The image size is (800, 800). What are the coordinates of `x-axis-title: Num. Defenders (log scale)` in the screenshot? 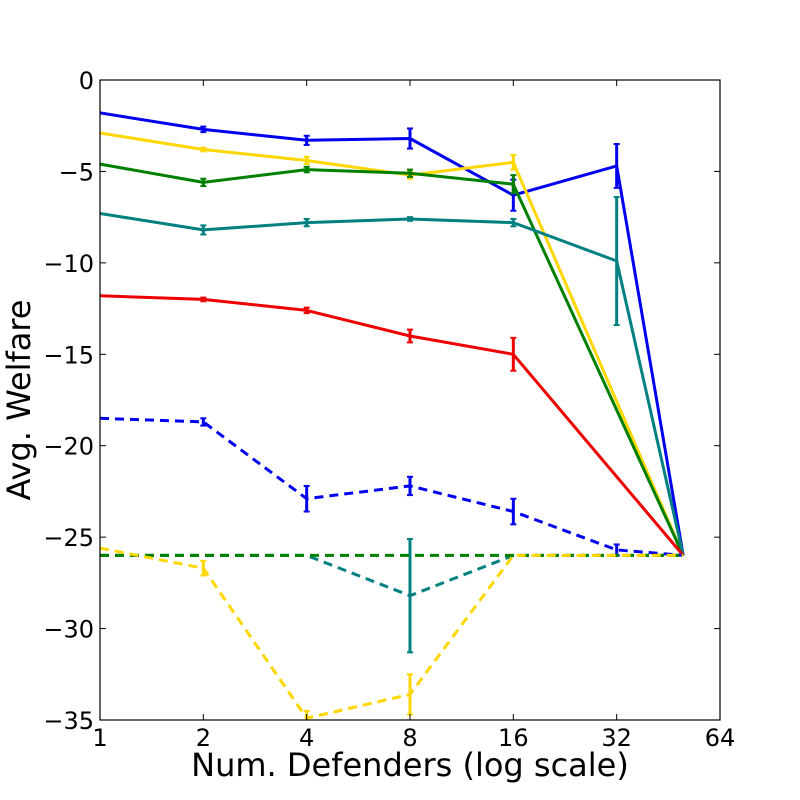 It's located at (410, 765).